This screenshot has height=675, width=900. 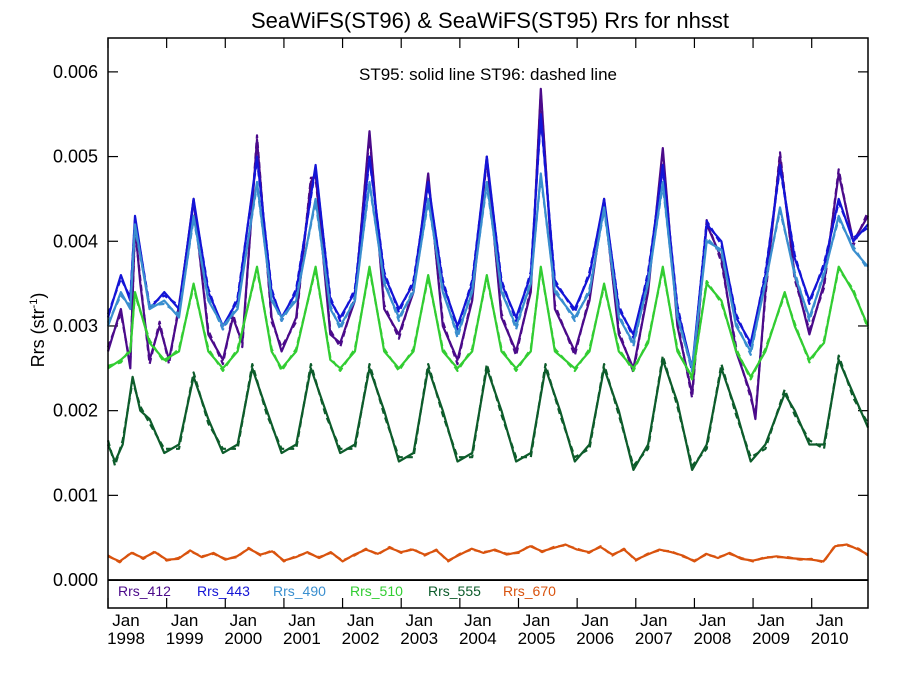 What do you see at coordinates (529, 591) in the screenshot?
I see `legend-label-rrs-670: Rrs_670` at bounding box center [529, 591].